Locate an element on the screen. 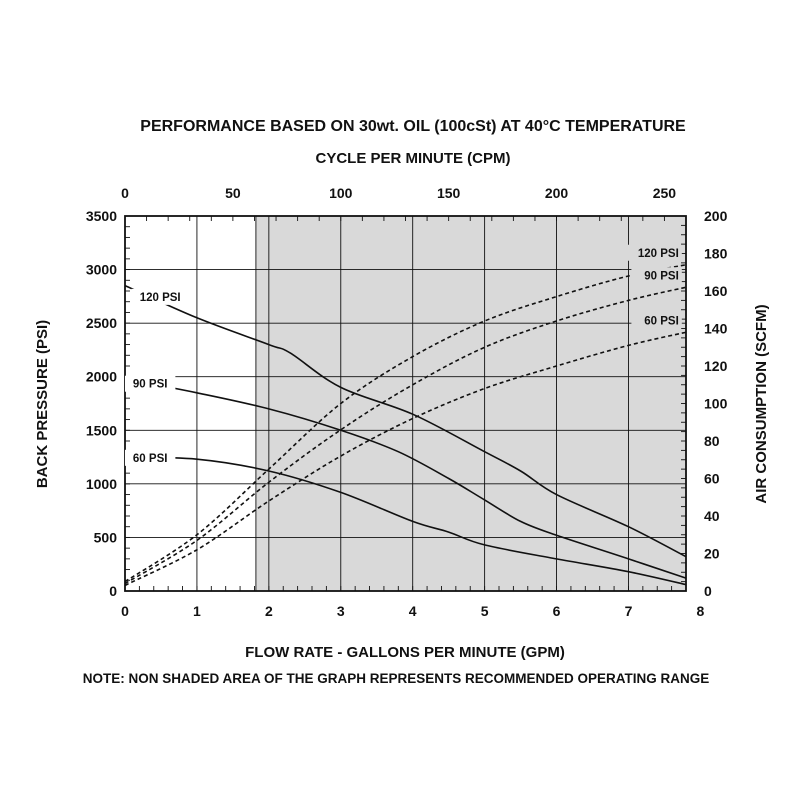 The height and width of the screenshot is (800, 800). x-tick-label: 1 is located at coordinates (197, 611).